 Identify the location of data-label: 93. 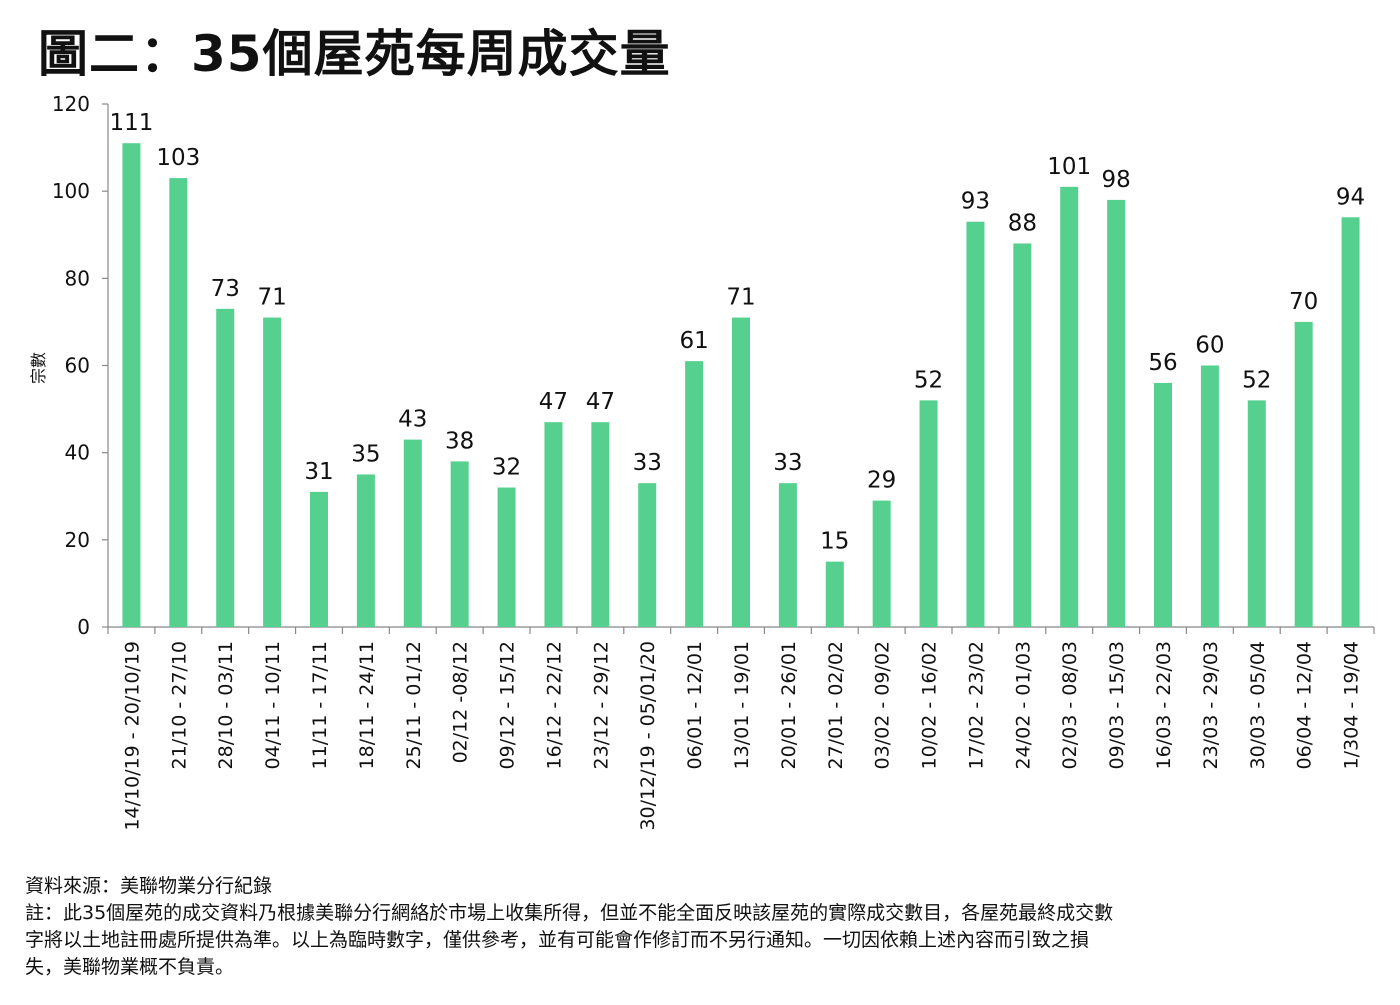
(975, 202).